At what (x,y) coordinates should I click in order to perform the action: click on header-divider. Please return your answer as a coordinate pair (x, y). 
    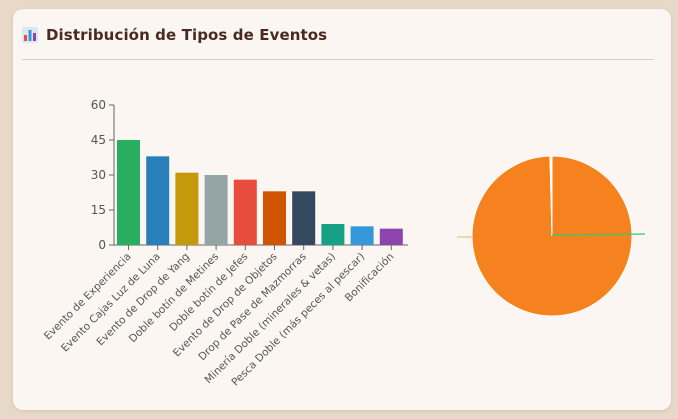
    Looking at the image, I should click on (338, 59).